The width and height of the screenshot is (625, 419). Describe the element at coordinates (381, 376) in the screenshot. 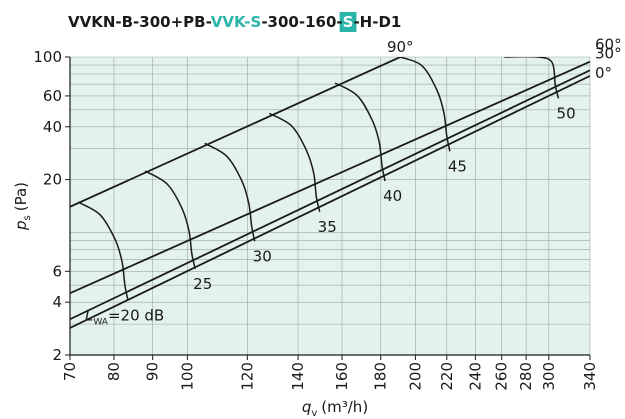

I see `x-tick-label: 180` at that location.